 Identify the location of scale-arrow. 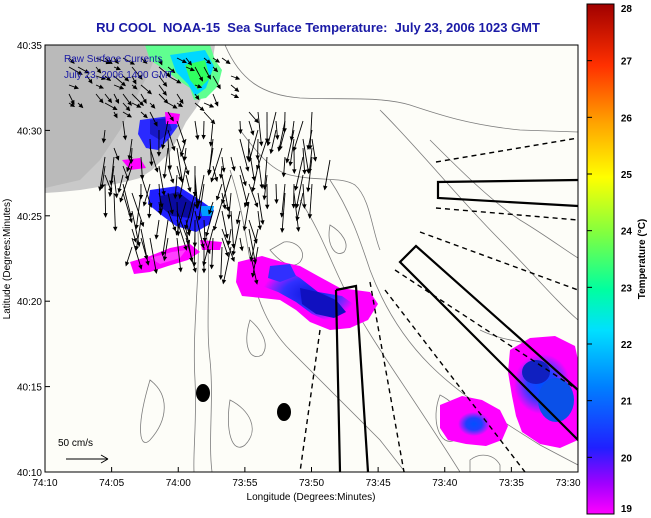
(87, 459).